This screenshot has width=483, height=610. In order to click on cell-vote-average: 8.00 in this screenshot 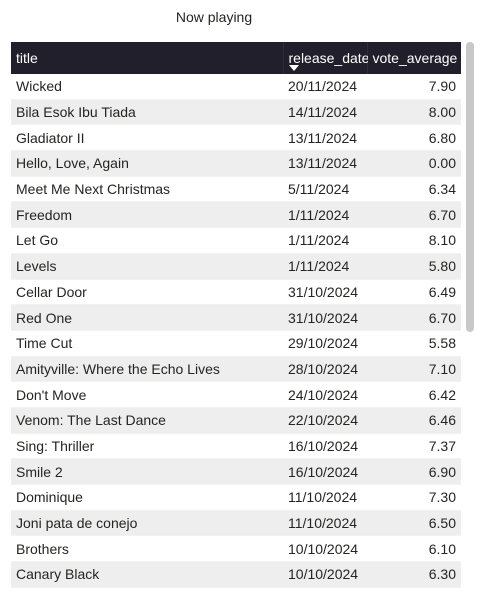, I will do `click(414, 112)`.